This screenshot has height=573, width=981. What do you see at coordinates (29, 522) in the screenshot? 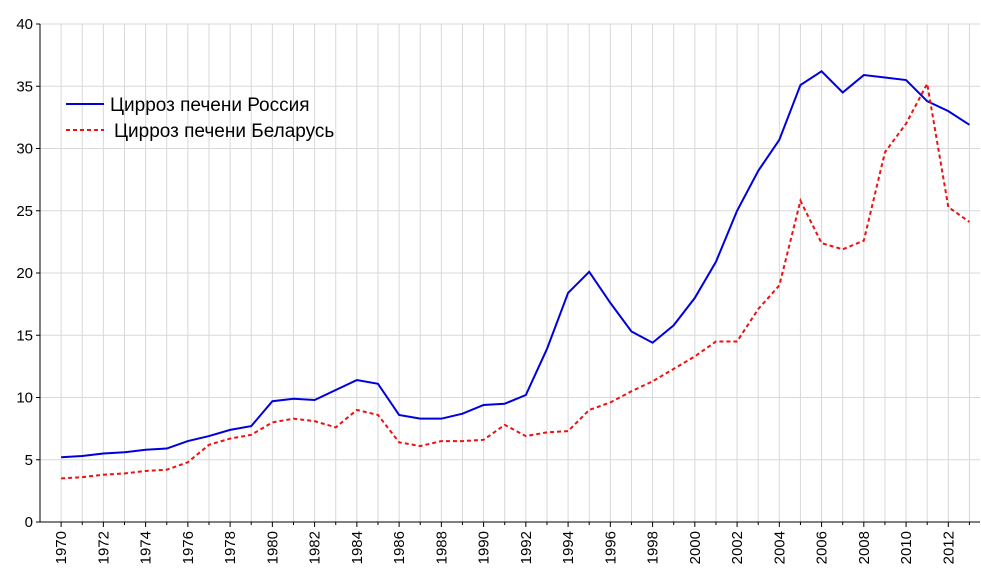
I see `y-tick-label: 0` at bounding box center [29, 522].